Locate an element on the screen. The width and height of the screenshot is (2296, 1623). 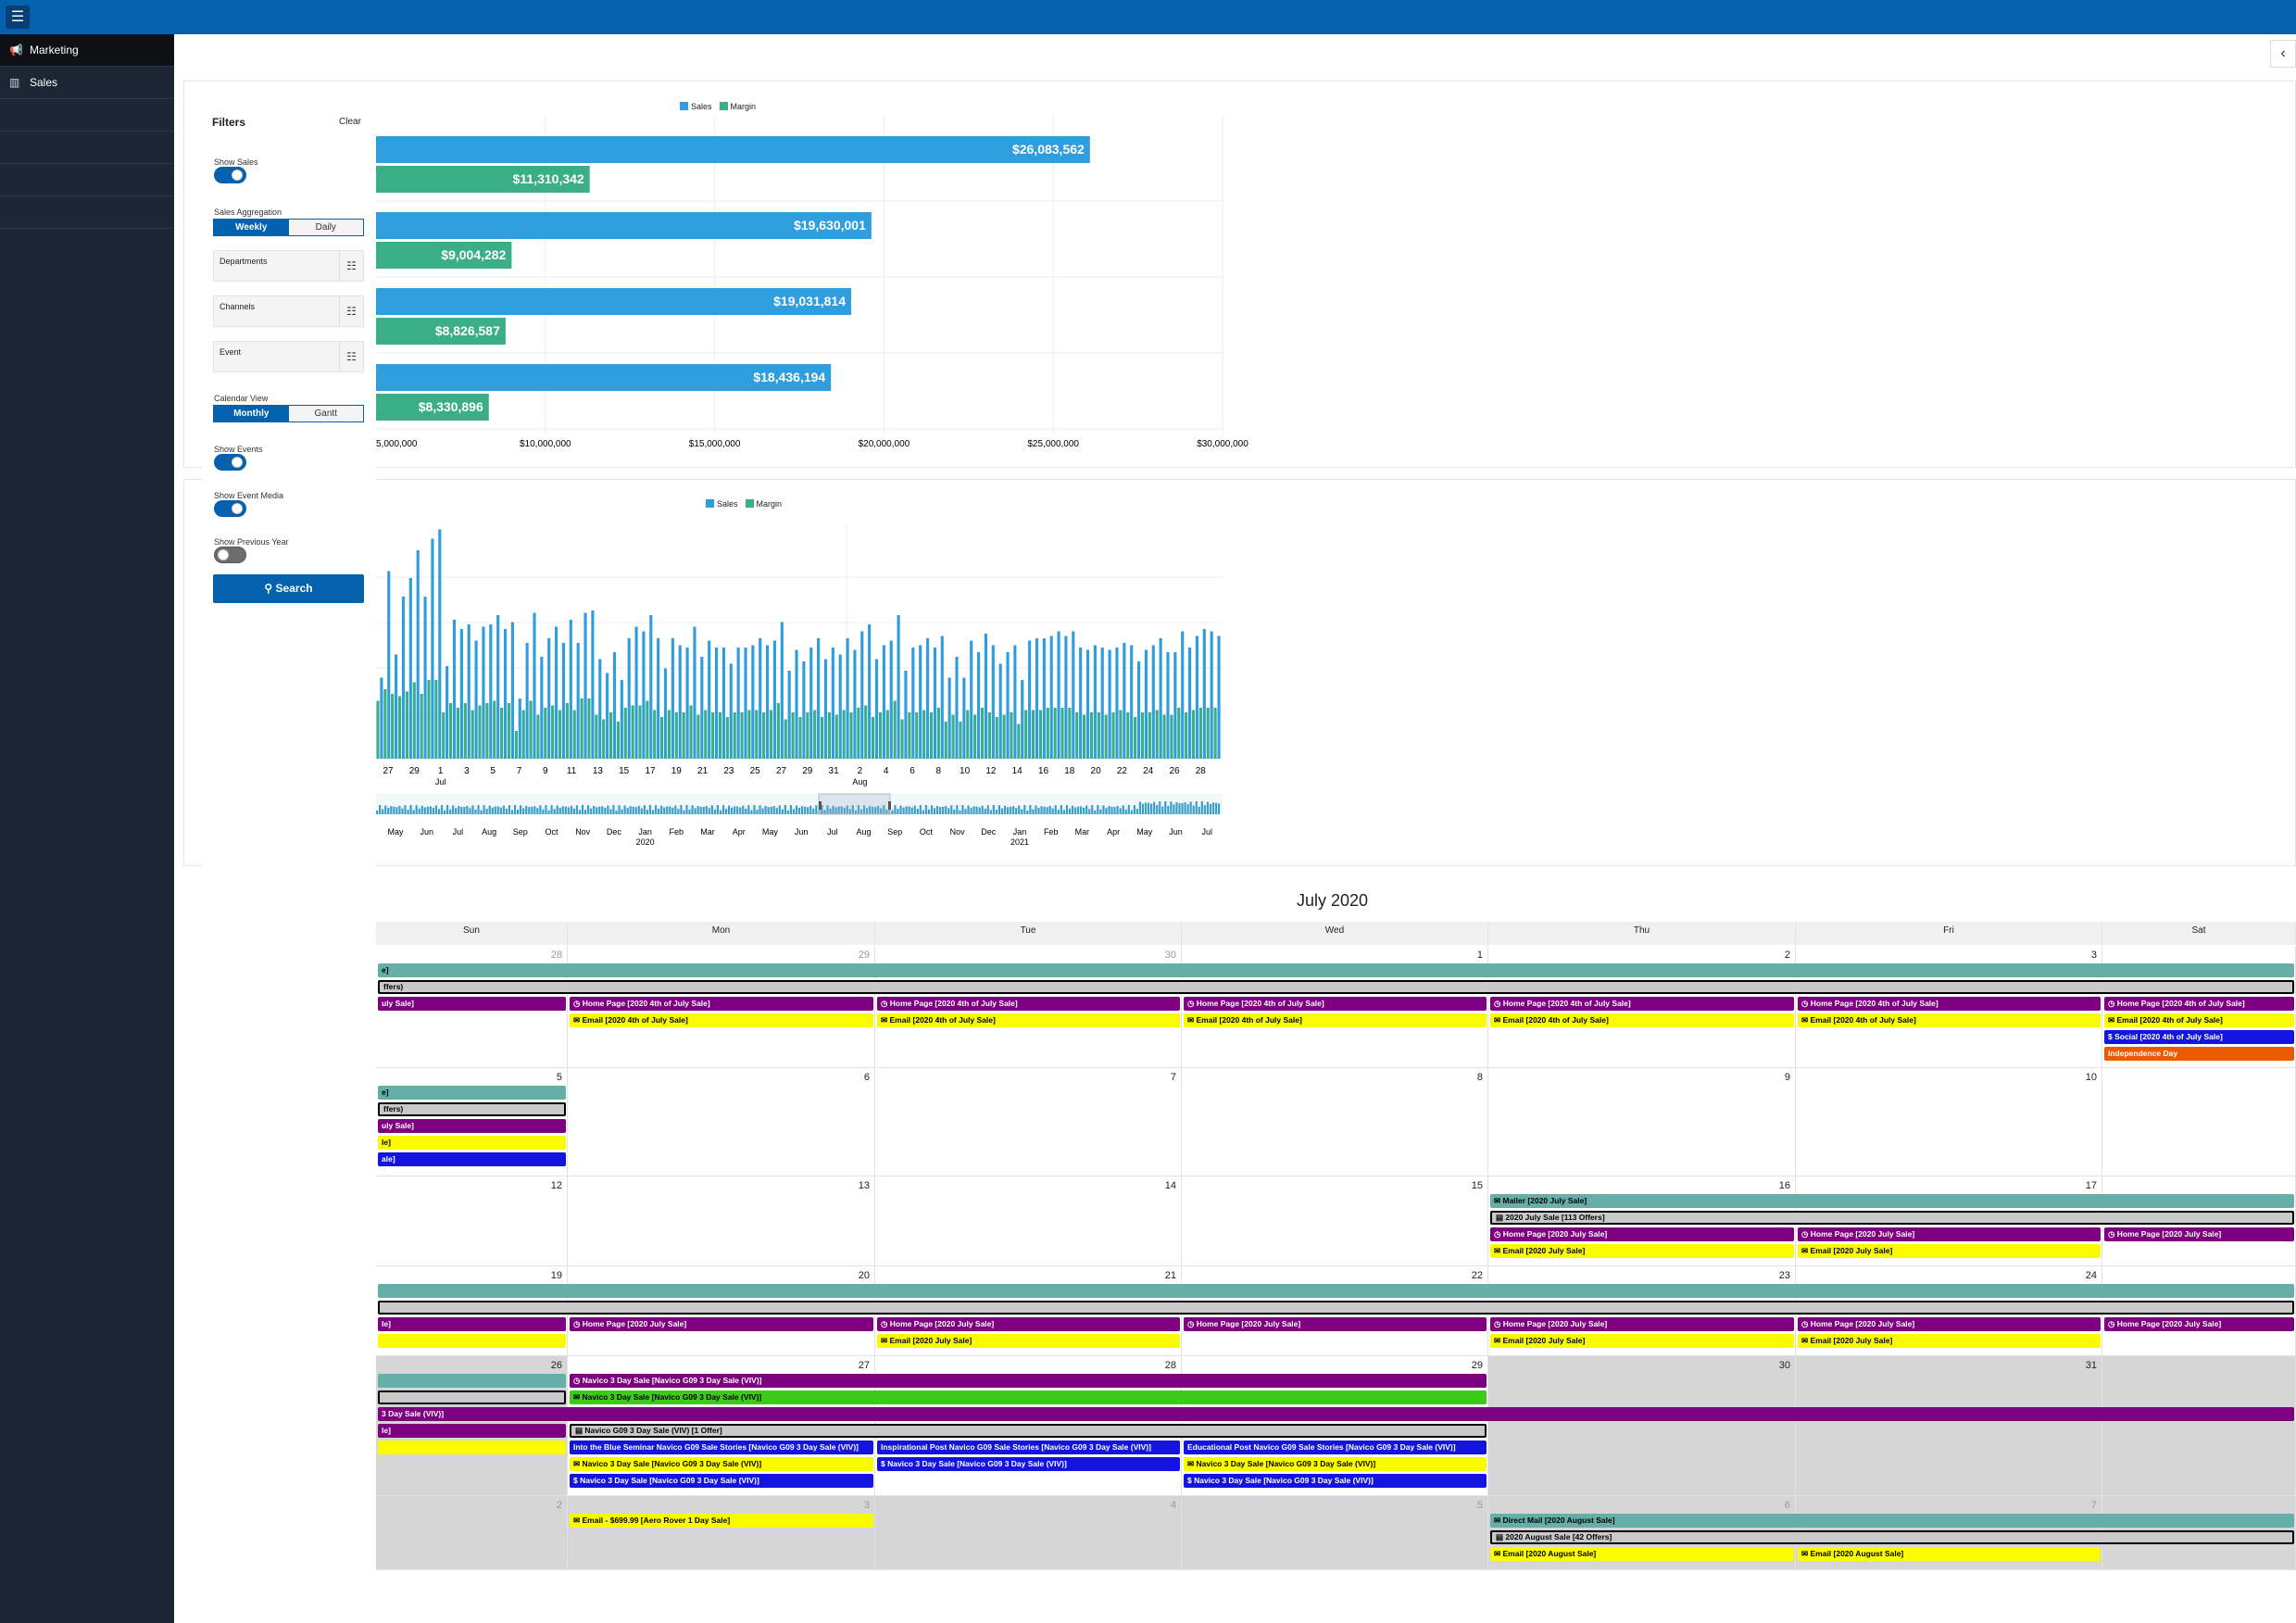
calendar-event: $ Social [2020 4th of July Sale] is located at coordinates (2199, 1037).